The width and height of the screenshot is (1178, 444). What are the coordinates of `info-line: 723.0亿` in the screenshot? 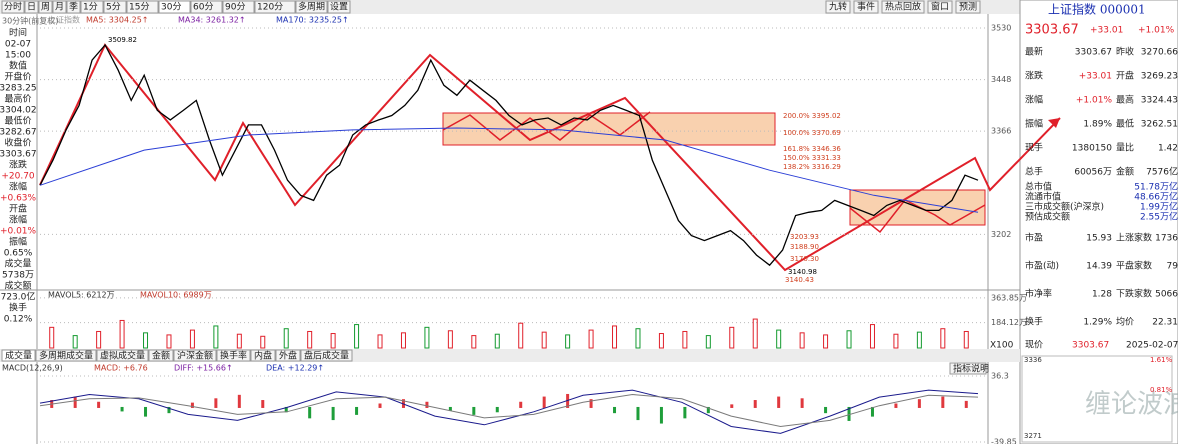 It's located at (18, 297).